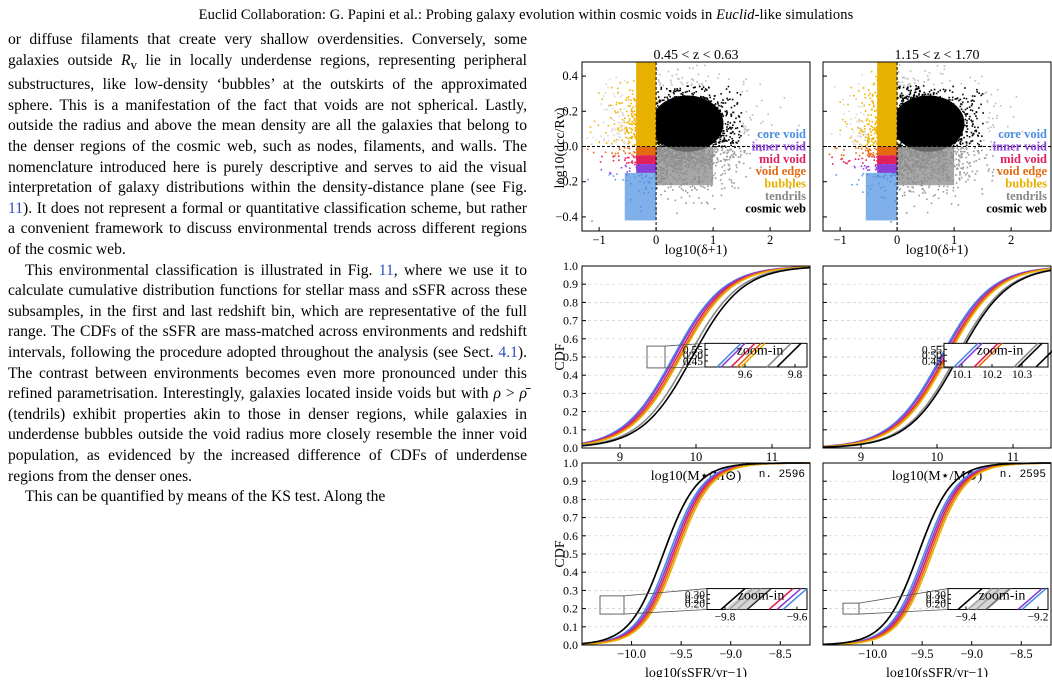 The width and height of the screenshot is (1052, 682). What do you see at coordinates (566, 217) in the screenshot?
I see `y-tick-label: −0.4` at bounding box center [566, 217].